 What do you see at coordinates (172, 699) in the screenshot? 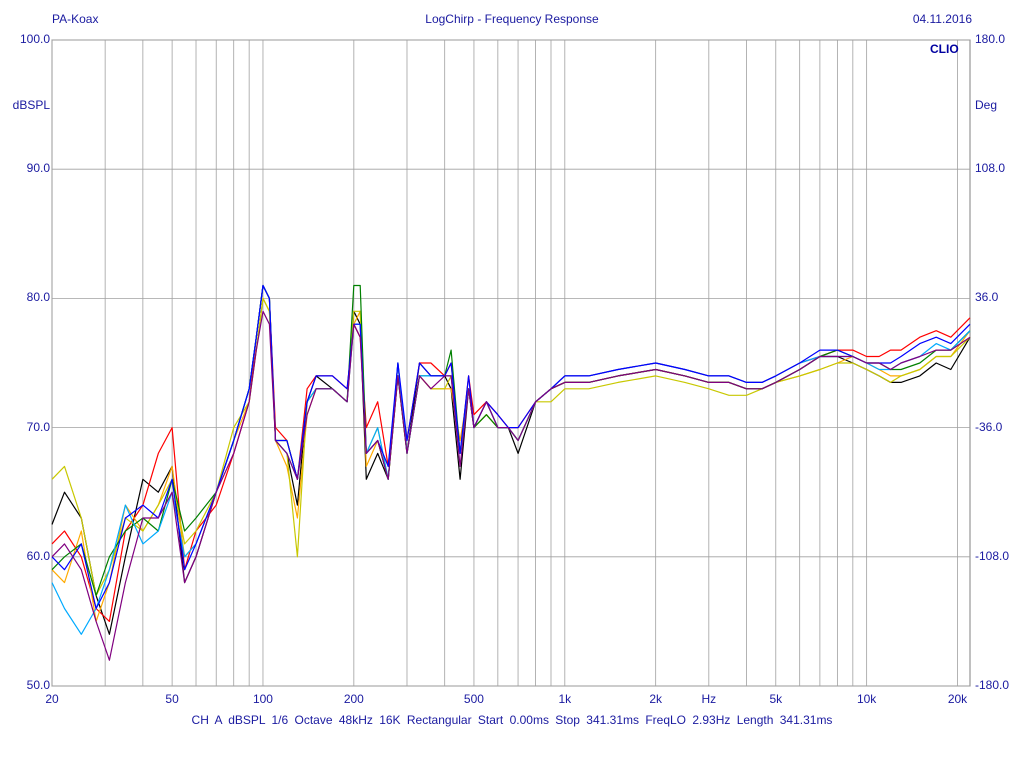
I see `x-tick-label: 50` at bounding box center [172, 699].